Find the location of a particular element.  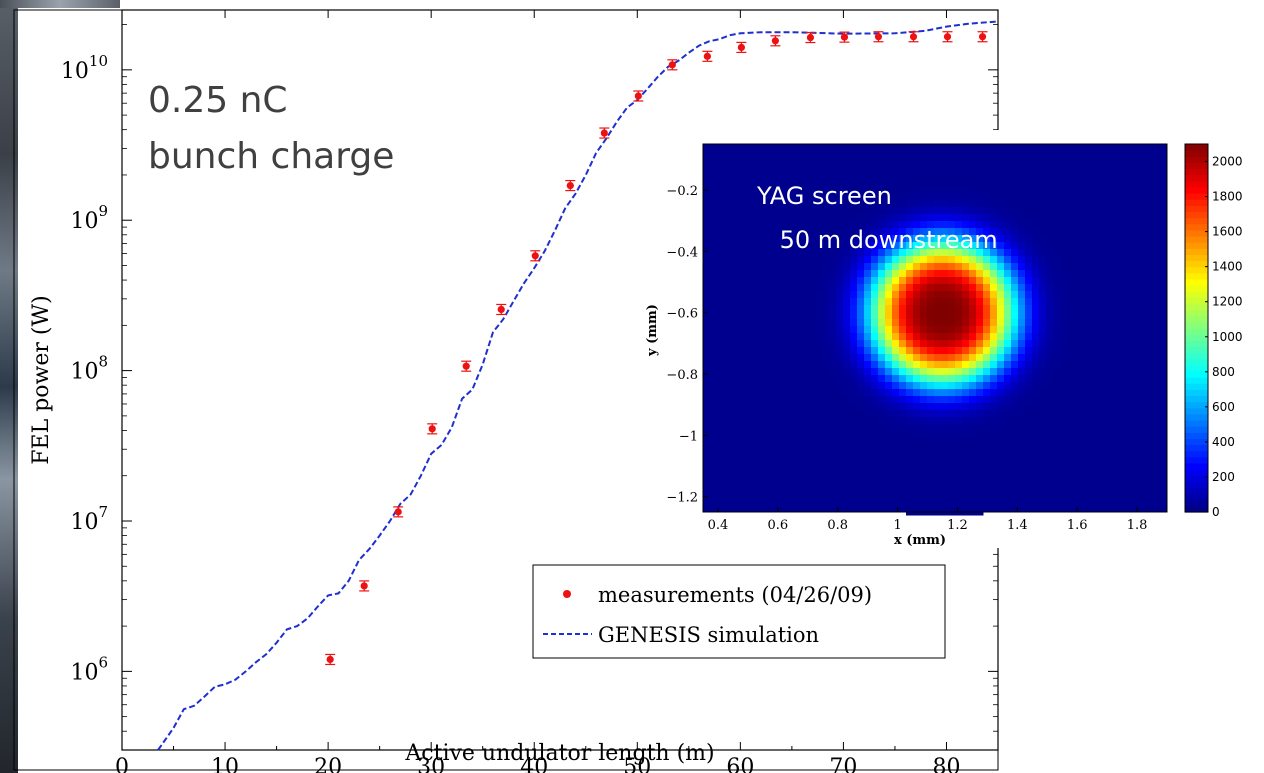

colorbar-segment is located at coordinates (1196, 417).